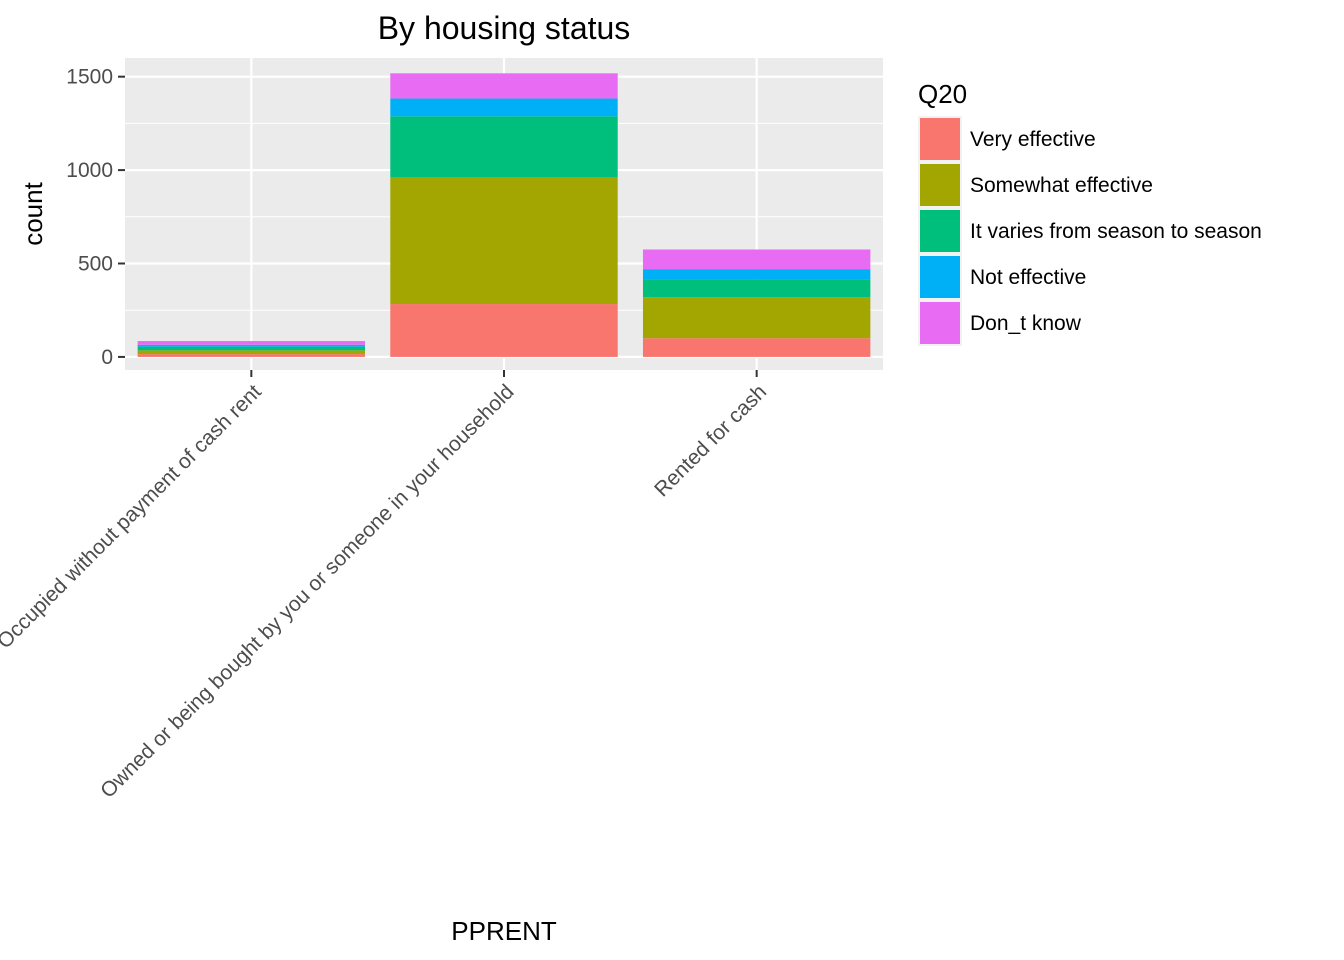 This screenshot has height=960, width=1344. Describe the element at coordinates (1116, 231) in the screenshot. I see `legend-label: It varies from season to season` at that location.